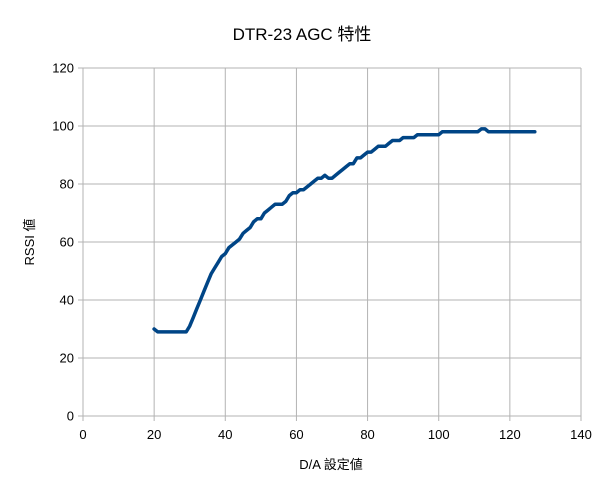 The height and width of the screenshot is (492, 605). I want to click on y-tick-label: 40, so click(67, 300).